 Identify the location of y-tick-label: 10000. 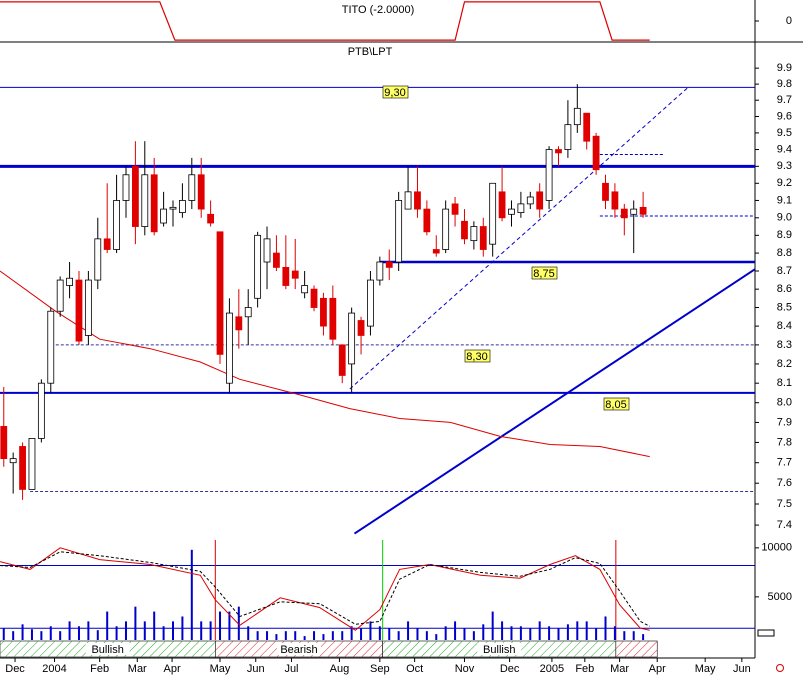
(776, 548).